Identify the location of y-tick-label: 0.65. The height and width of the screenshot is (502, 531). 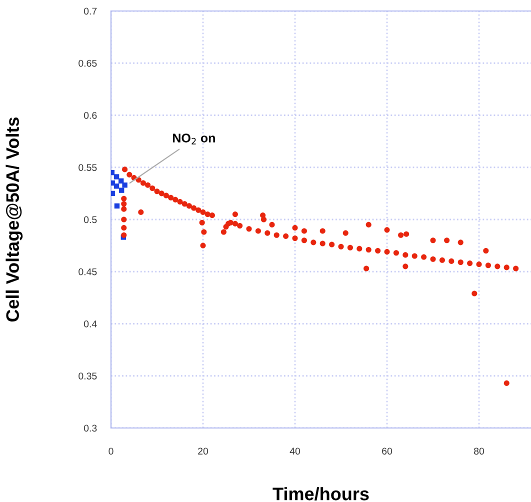
(87, 63).